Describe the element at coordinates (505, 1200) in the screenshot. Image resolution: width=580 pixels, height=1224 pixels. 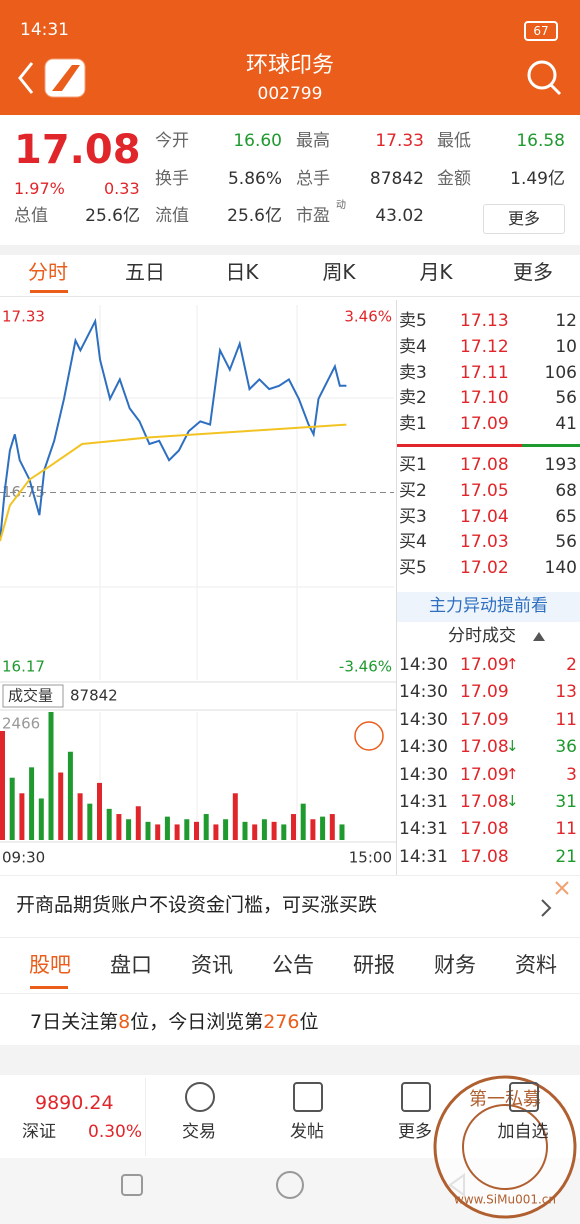
I see `watermark-url: www.SiMu001.cn` at that location.